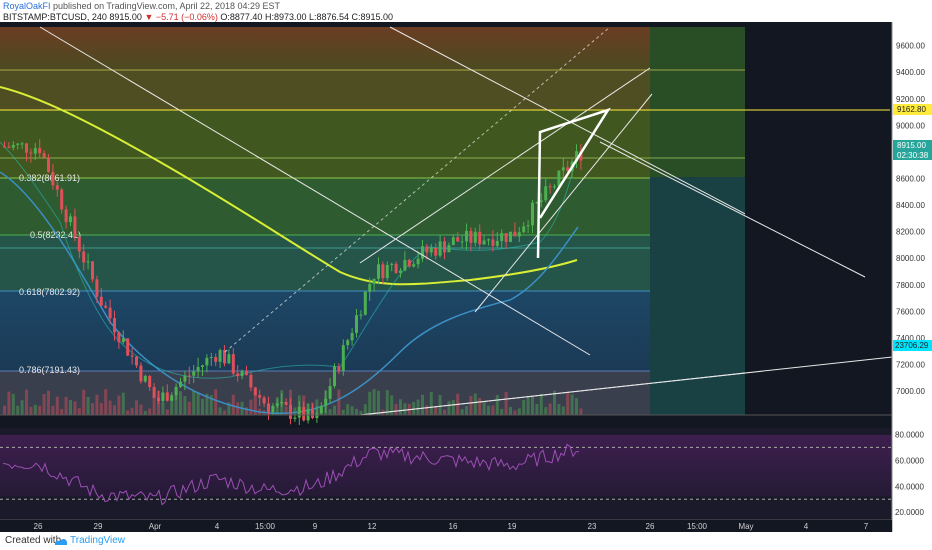 This screenshot has height=550, width=932. Describe the element at coordinates (912, 345) in the screenshot. I see `price-label-cyan: 23706.29` at that location.